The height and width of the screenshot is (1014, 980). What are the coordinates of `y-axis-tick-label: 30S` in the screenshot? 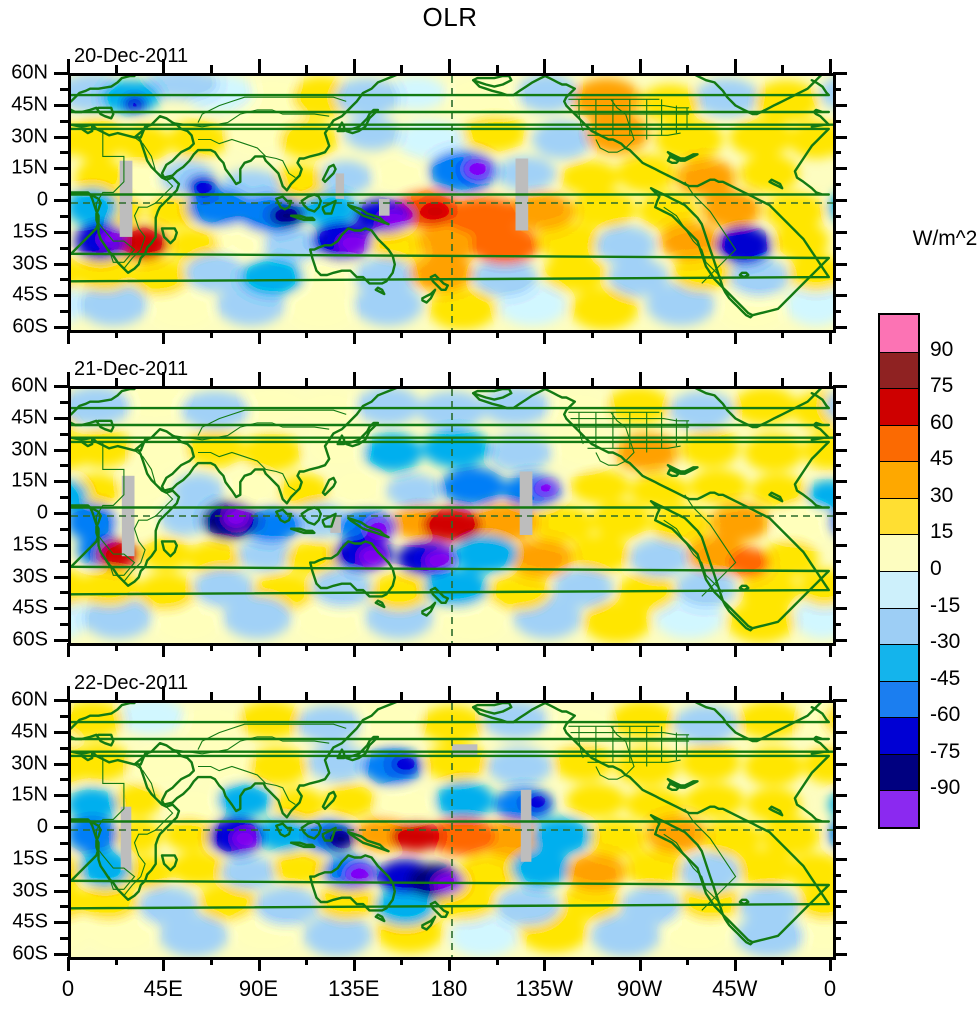 It's located at (30, 263).